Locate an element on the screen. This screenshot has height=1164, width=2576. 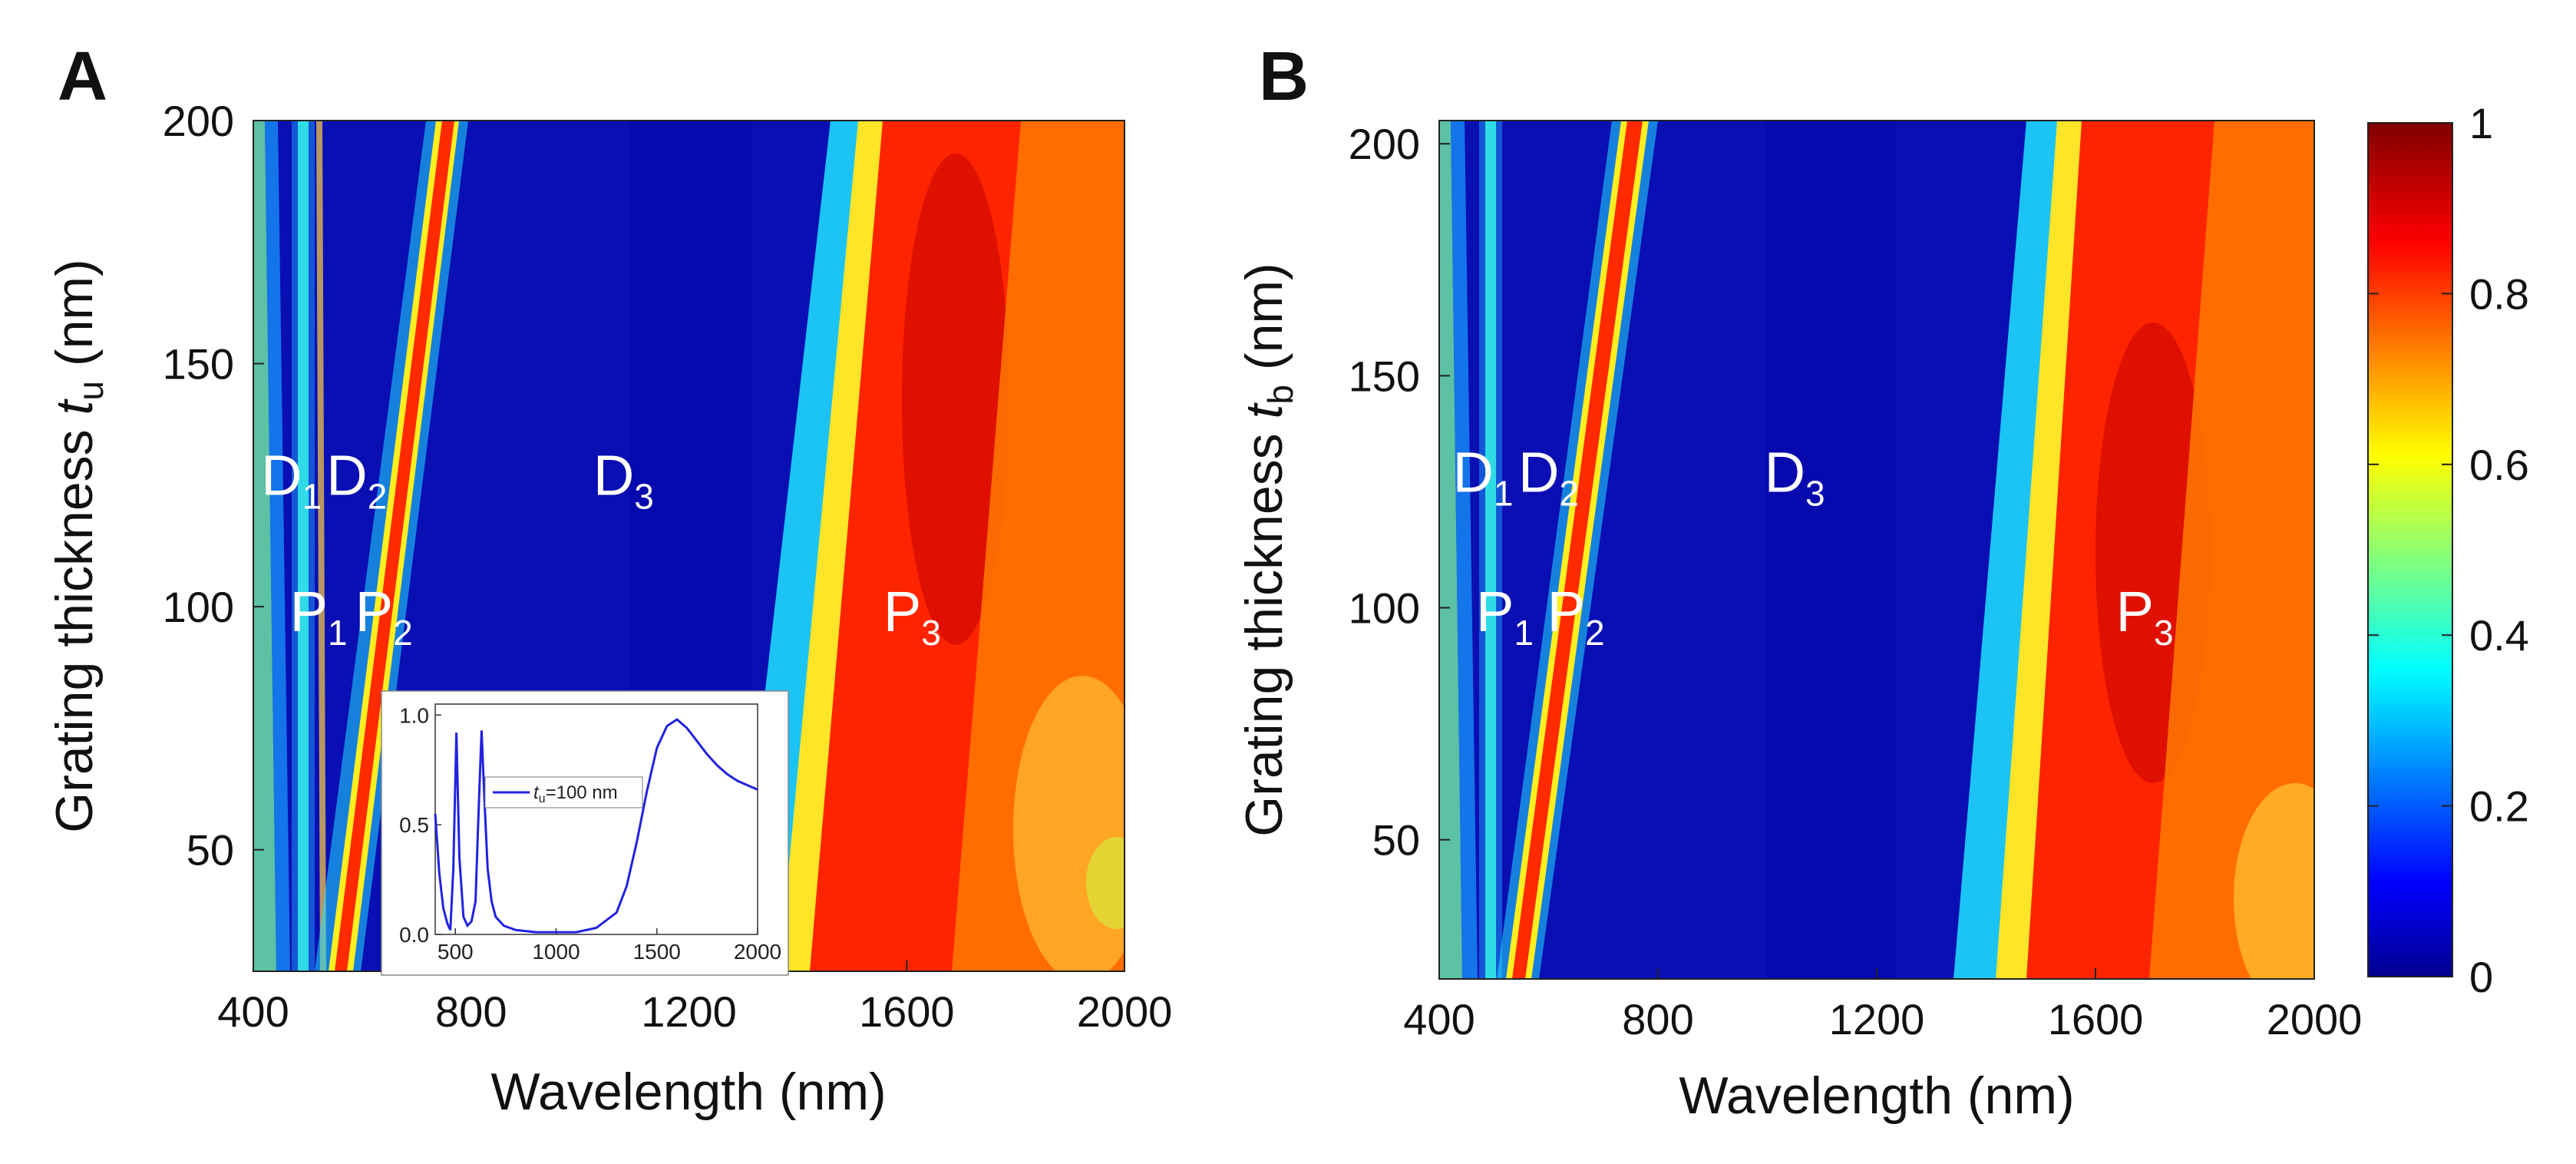
heatmap-a-right-yellow is located at coordinates (1069, 823).